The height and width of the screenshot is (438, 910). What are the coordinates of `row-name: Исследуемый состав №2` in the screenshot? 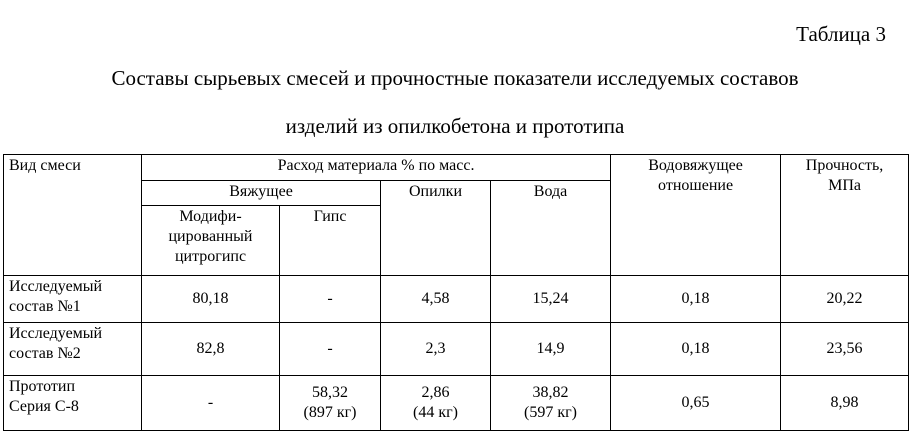 It's located at (72, 349).